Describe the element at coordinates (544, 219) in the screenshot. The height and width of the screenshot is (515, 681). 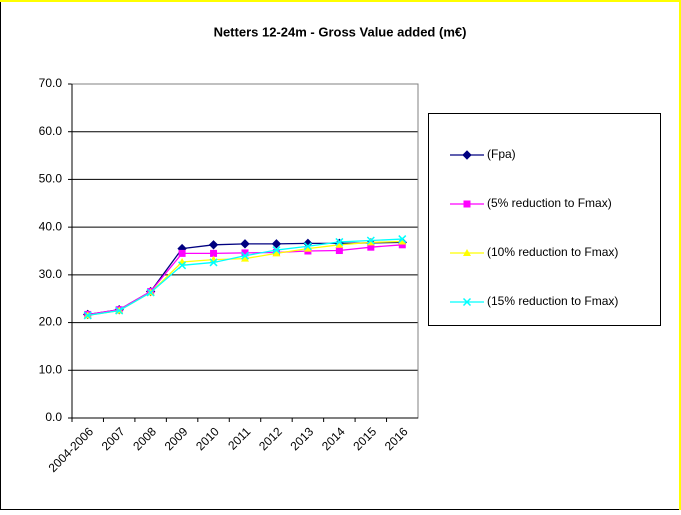
I see `legend-box` at that location.